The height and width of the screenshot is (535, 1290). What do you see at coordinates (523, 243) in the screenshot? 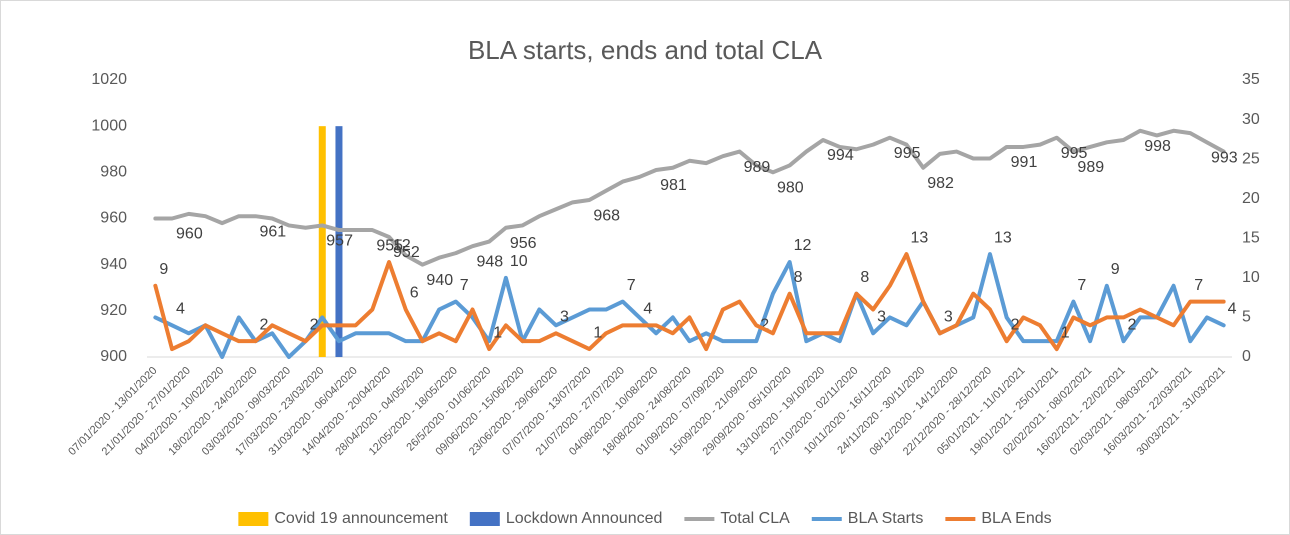
I see `data-label: 956` at bounding box center [523, 243].